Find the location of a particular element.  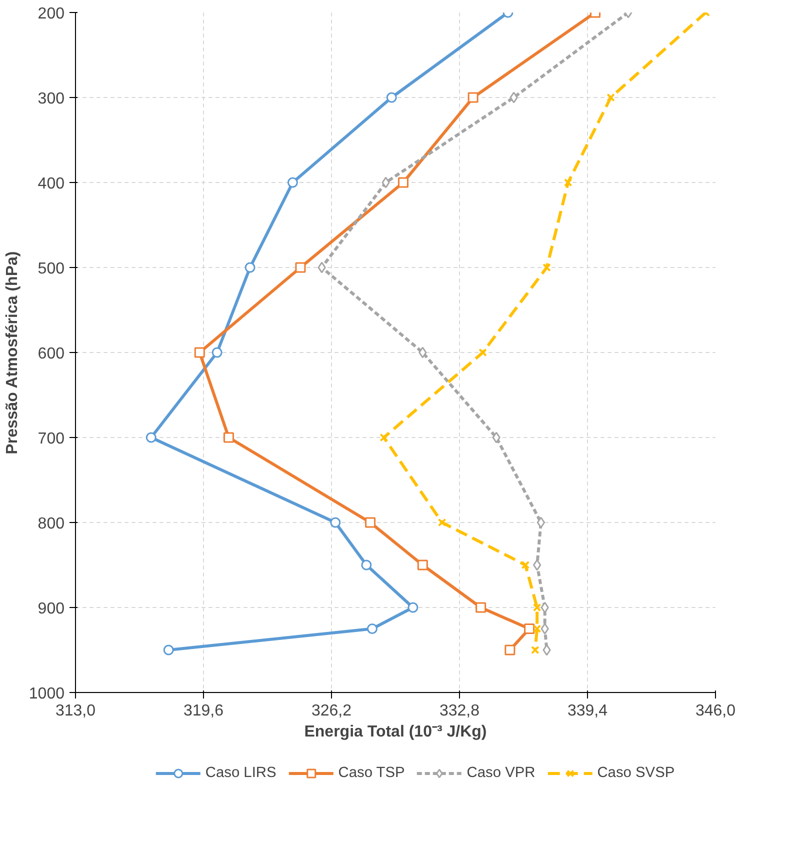

y-tick-label: 200 is located at coordinates (51, 14).